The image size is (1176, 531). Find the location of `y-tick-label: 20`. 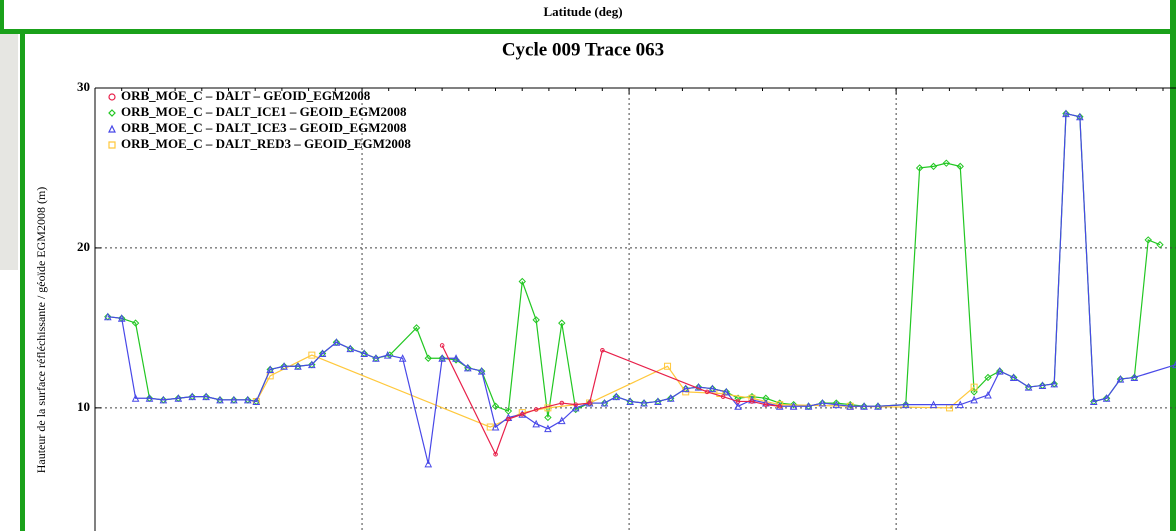

y-tick-label: 20 is located at coordinates (83, 246).